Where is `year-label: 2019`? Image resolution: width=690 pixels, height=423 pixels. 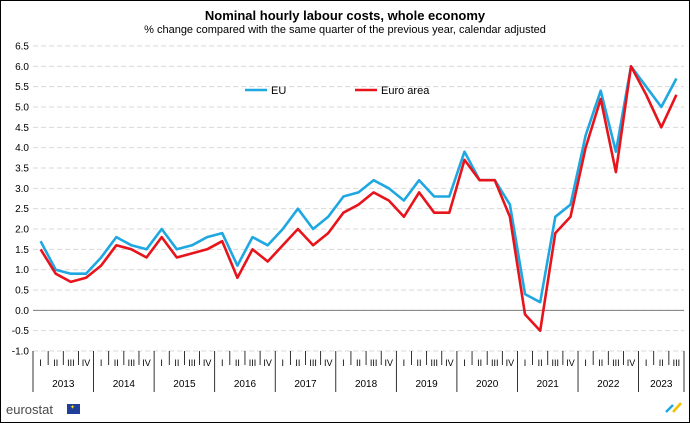
year-label: 2019 is located at coordinates (427, 384).